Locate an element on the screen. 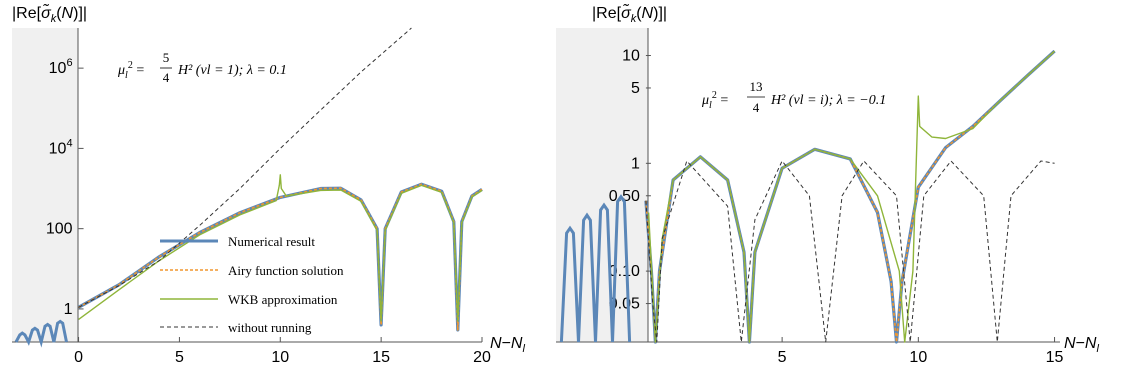 This screenshot has height=378, width=1126. left-annotation-fraction-num: 5 is located at coordinates (166, 57).